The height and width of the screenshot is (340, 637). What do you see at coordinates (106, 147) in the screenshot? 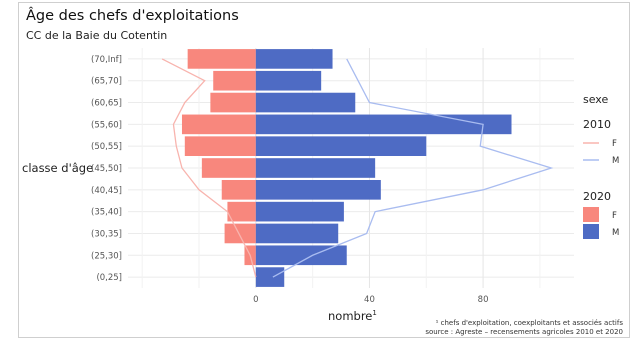
I see `y-tick-label: (50,55]` at bounding box center [106, 147].